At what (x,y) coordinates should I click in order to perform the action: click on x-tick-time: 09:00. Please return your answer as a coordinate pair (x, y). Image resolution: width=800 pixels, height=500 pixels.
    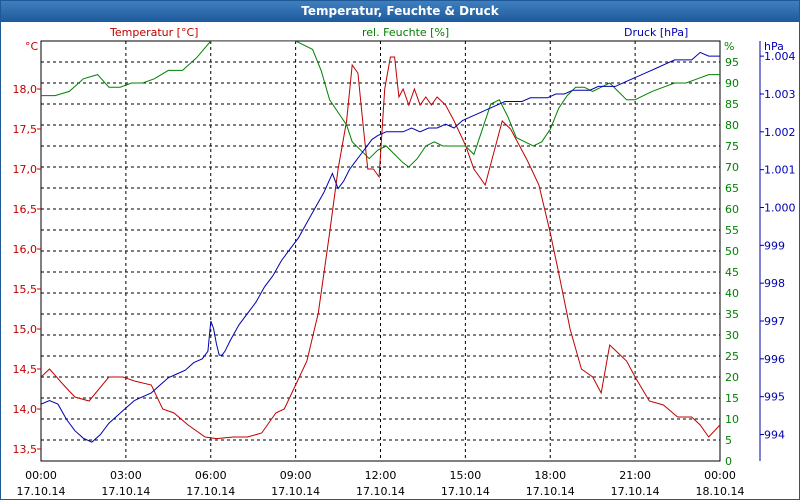
    Looking at the image, I should click on (296, 475).